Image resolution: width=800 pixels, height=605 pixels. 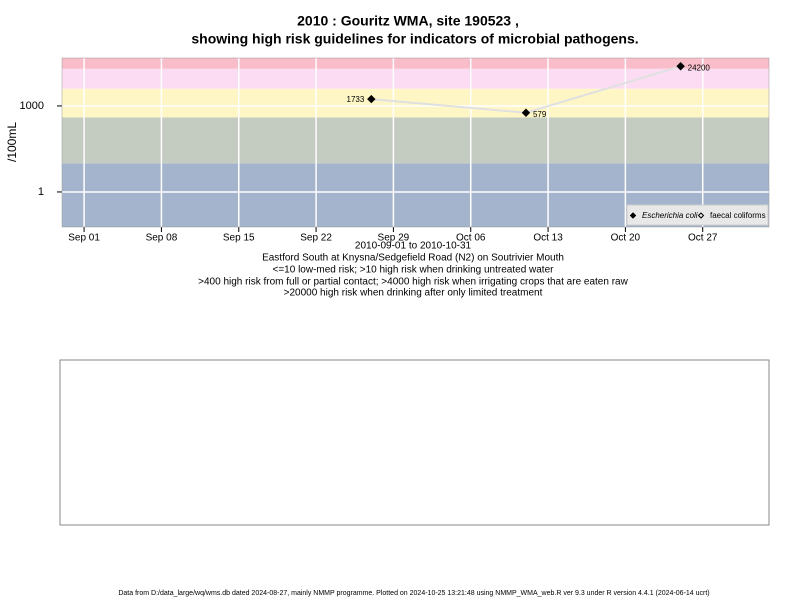 What do you see at coordinates (41, 192) in the screenshot?
I see `y-tick-label: 1` at bounding box center [41, 192].